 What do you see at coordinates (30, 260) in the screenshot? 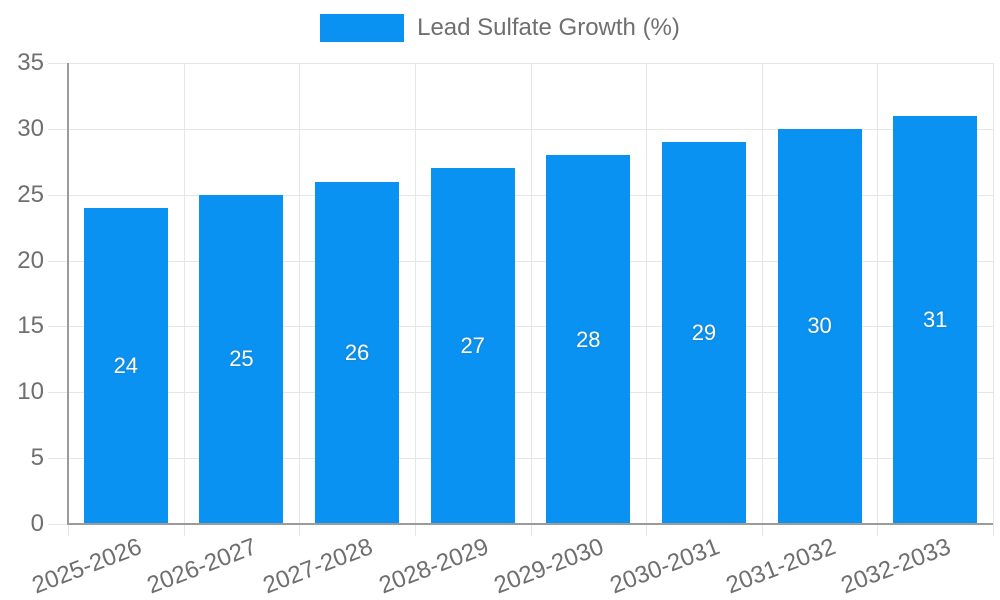
I see `y-axis-tick-label: 20` at bounding box center [30, 260].